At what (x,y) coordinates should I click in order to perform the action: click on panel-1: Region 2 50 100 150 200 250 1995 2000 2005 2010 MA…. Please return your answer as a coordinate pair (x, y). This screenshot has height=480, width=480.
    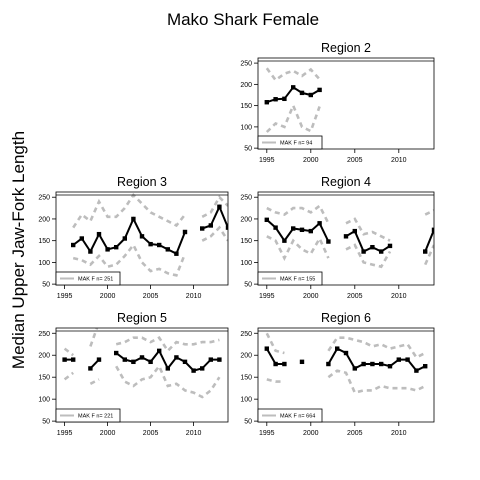
    Looking at the image, I should click on (337, 102).